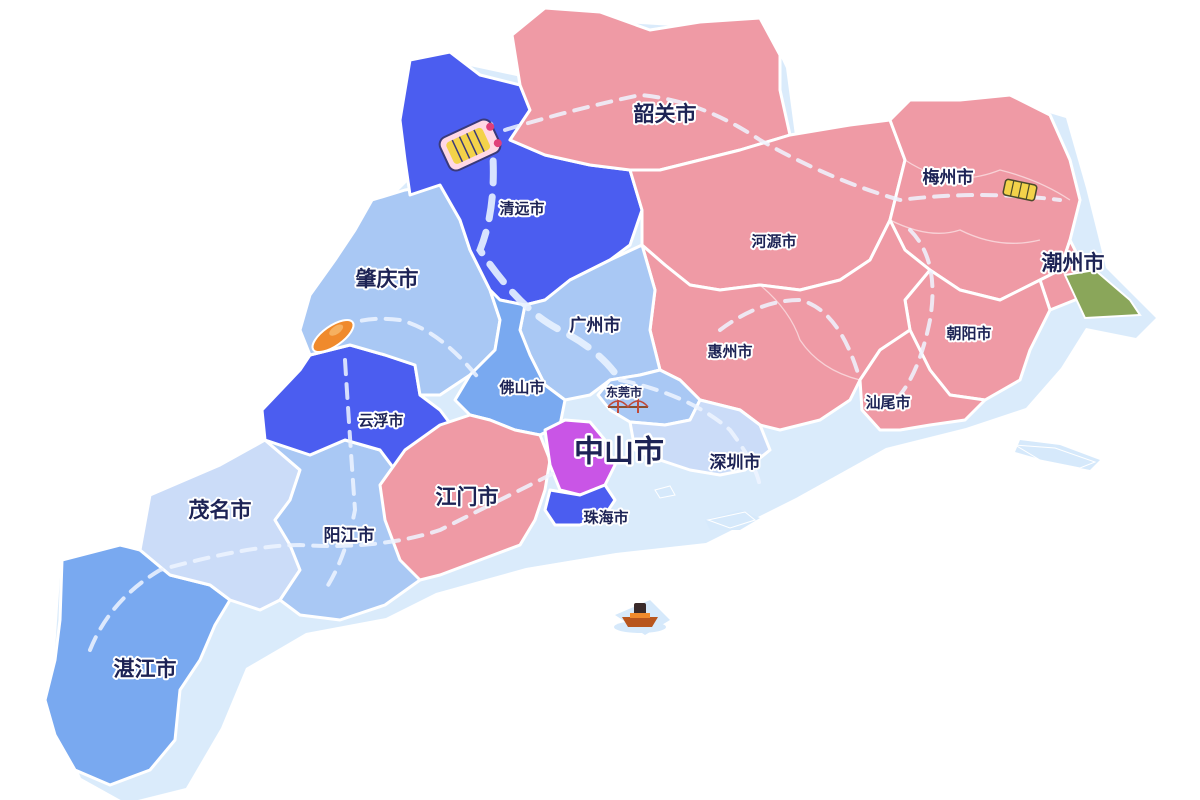 This screenshot has width=1200, height=800. I want to click on label-foshan: 佛山市, so click(521, 388).